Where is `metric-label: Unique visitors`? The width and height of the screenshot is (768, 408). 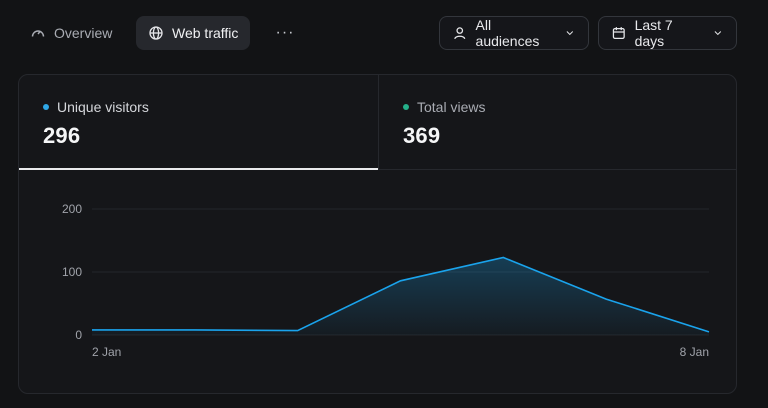 metric-label: Unique visitors is located at coordinates (103, 107).